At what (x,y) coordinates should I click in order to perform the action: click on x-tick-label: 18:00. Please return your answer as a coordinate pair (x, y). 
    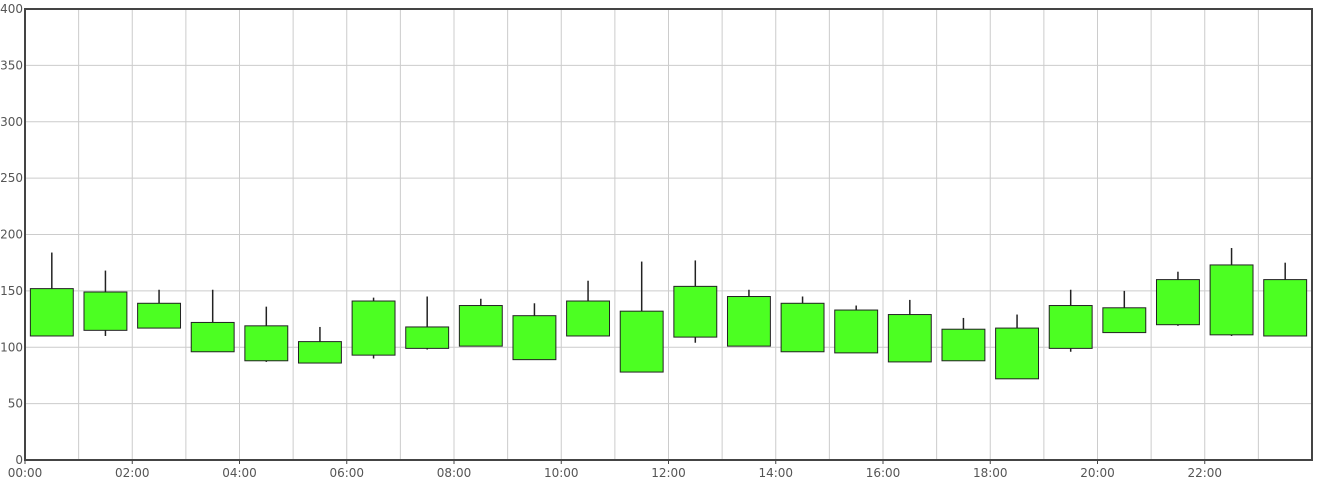
    Looking at the image, I should click on (990, 473).